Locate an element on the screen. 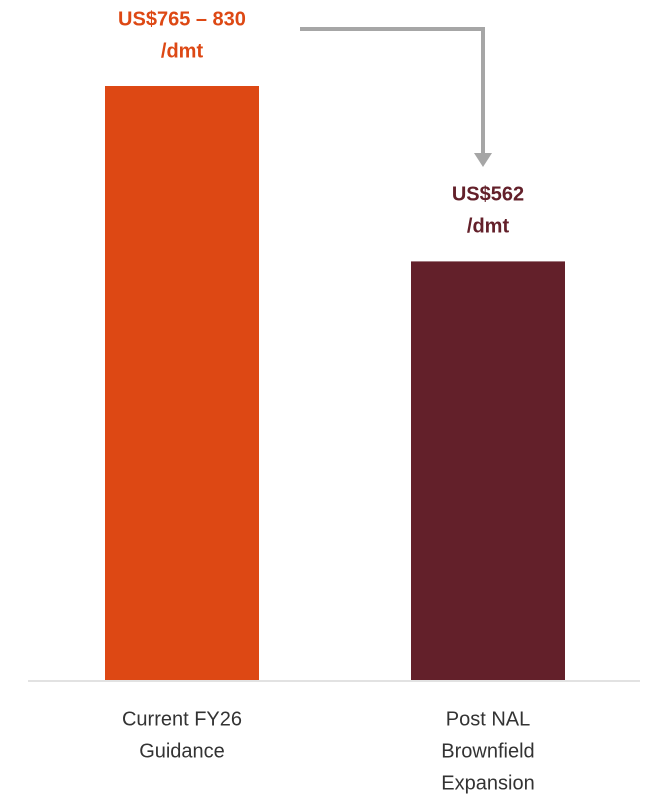 The image size is (646, 805). x-tick-label: Post NAL is located at coordinates (488, 719).